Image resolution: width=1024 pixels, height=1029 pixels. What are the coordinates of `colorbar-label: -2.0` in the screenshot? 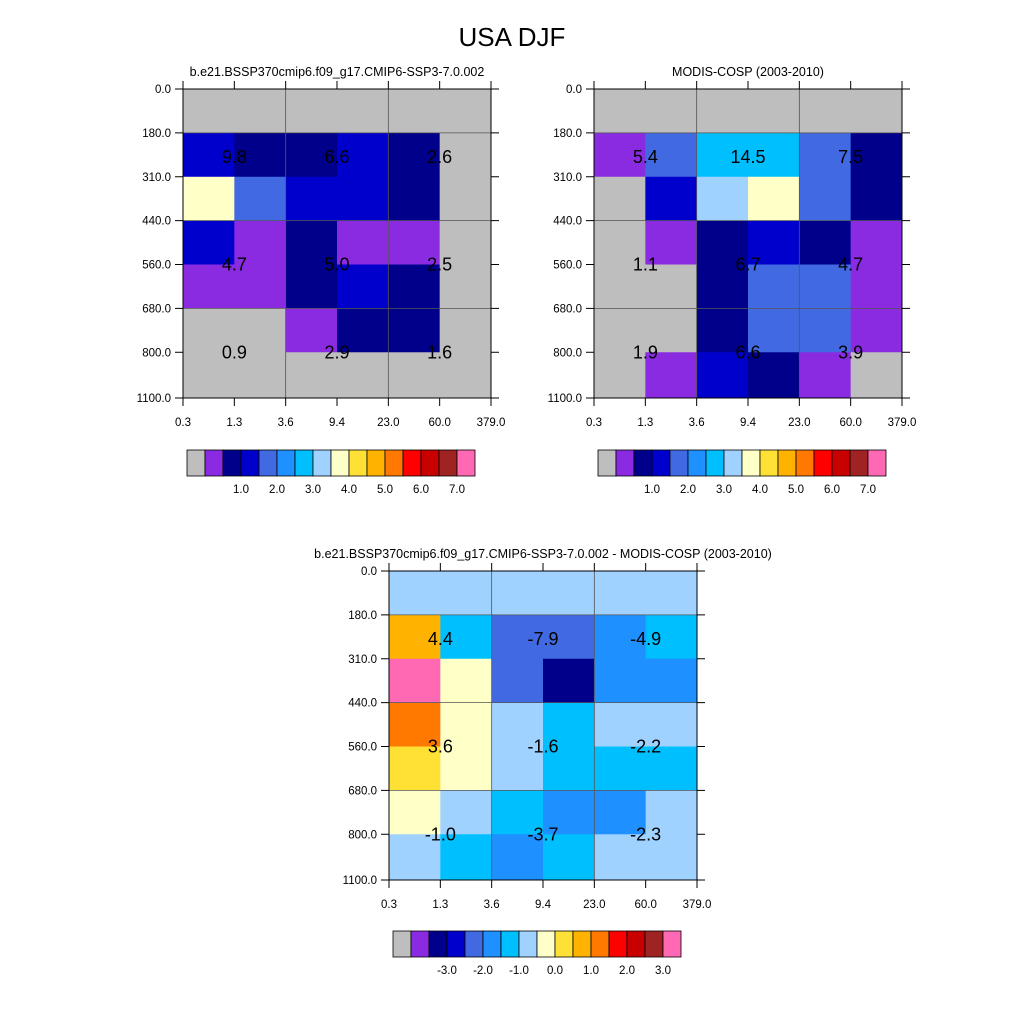 It's located at (483, 971).